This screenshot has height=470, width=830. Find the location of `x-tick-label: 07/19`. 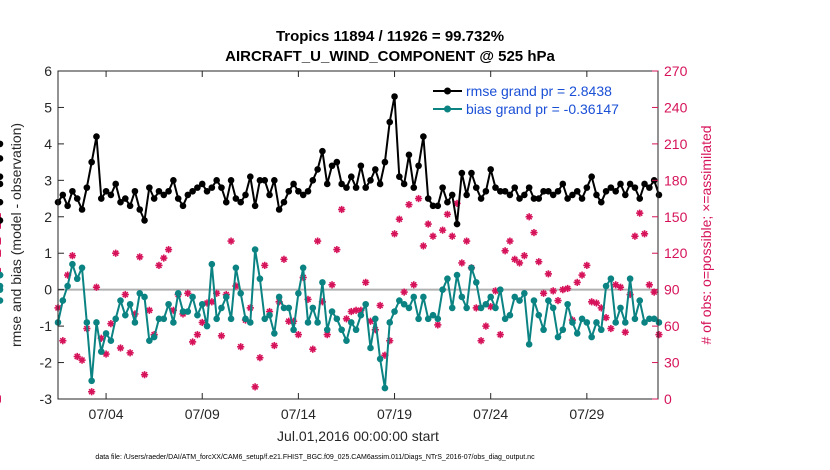

x-tick-label: 07/19 is located at coordinates (394, 414).